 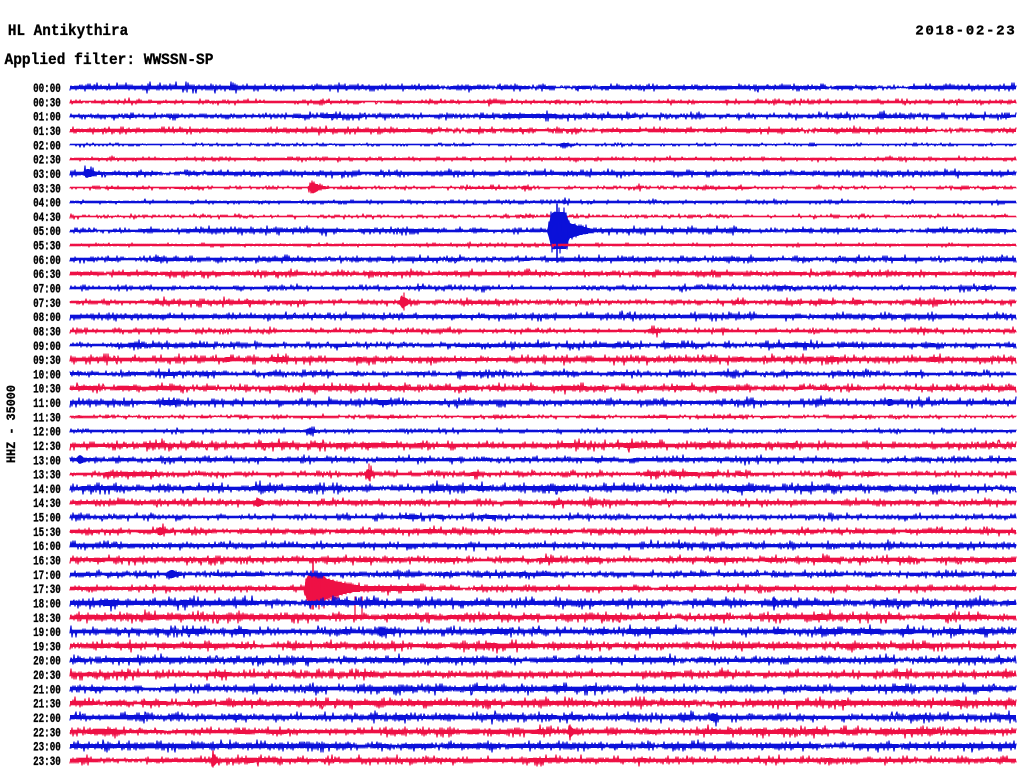 I want to click on svg-text: 04:00, so click(x=47, y=203).